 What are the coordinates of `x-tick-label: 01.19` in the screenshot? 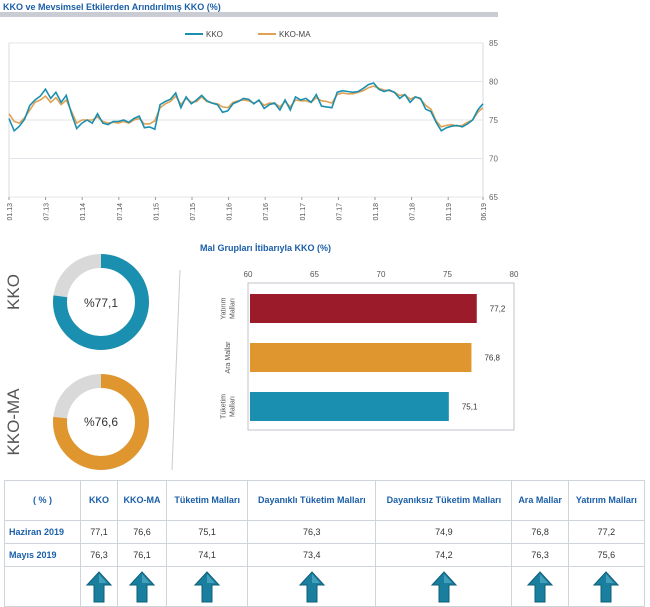 It's located at (449, 212).